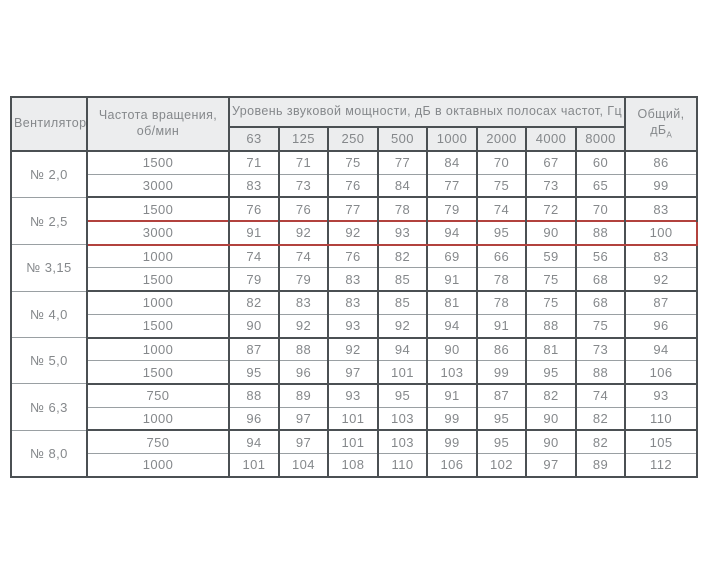 This screenshot has width=706, height=578. I want to click on table-row: № 8,0 750 94 97 101 103 99 95 90 82 105, so click(354, 454).